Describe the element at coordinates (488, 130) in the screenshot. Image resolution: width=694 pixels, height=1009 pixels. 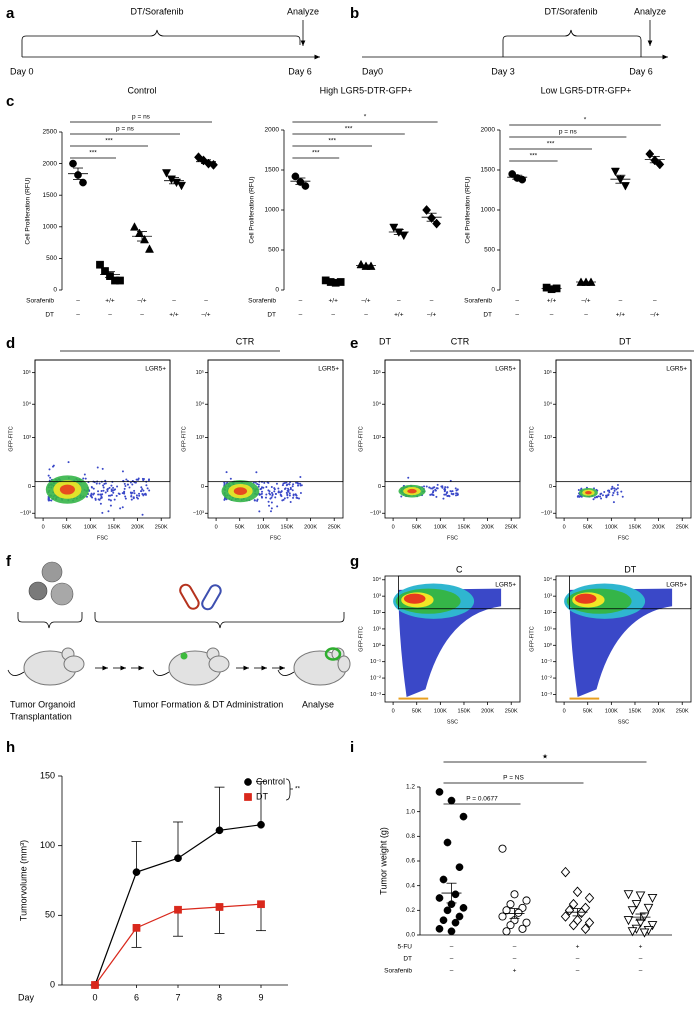
I see `y-tick-label: 2000` at that location.